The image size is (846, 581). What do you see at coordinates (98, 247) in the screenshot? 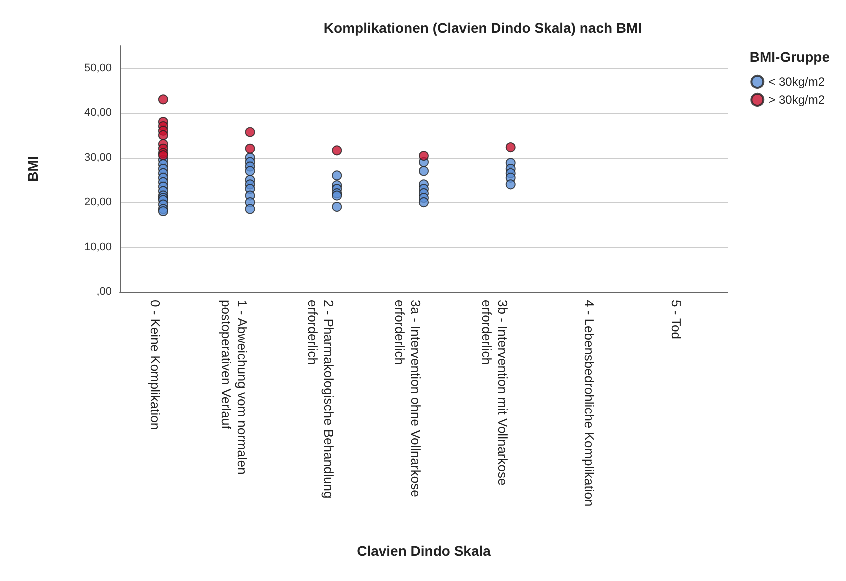
I see `y-tick-label: 10,00` at bounding box center [98, 247].